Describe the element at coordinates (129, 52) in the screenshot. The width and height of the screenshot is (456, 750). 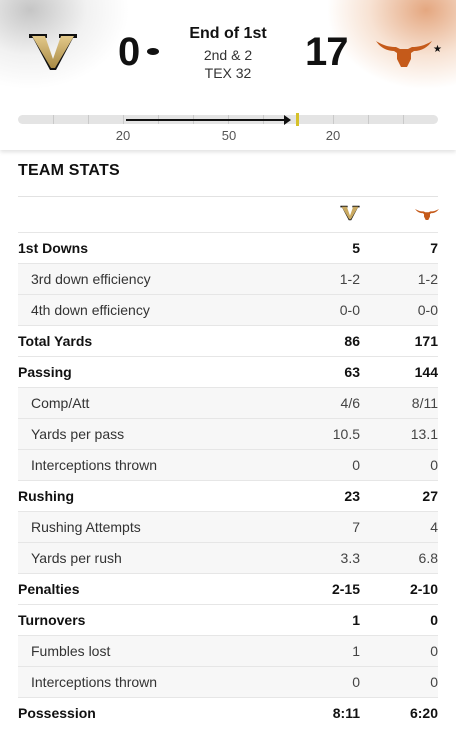
I see `away-team-score: 0` at that location.